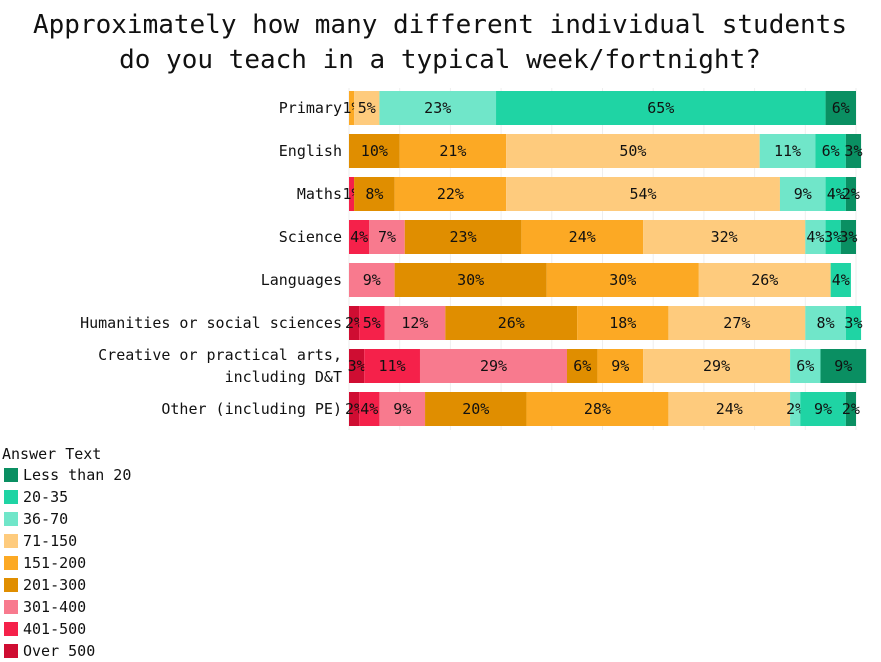  I want to click on data-label: 5%, so click(367, 108).